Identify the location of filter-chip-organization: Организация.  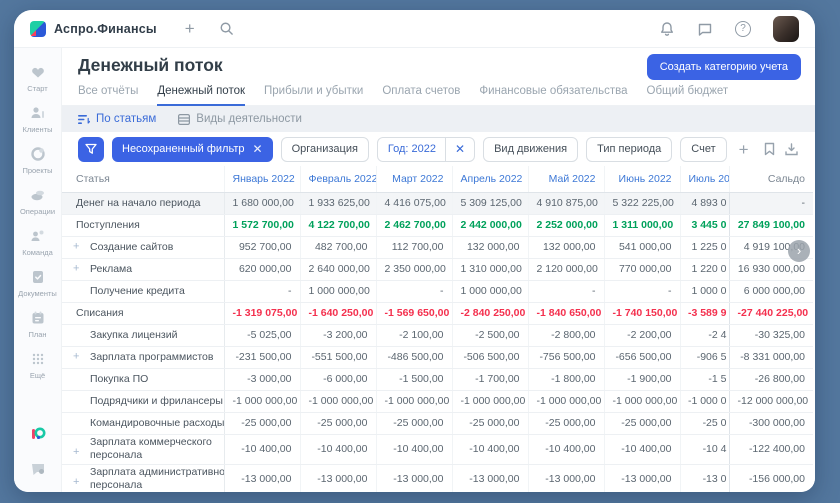
(324, 149).